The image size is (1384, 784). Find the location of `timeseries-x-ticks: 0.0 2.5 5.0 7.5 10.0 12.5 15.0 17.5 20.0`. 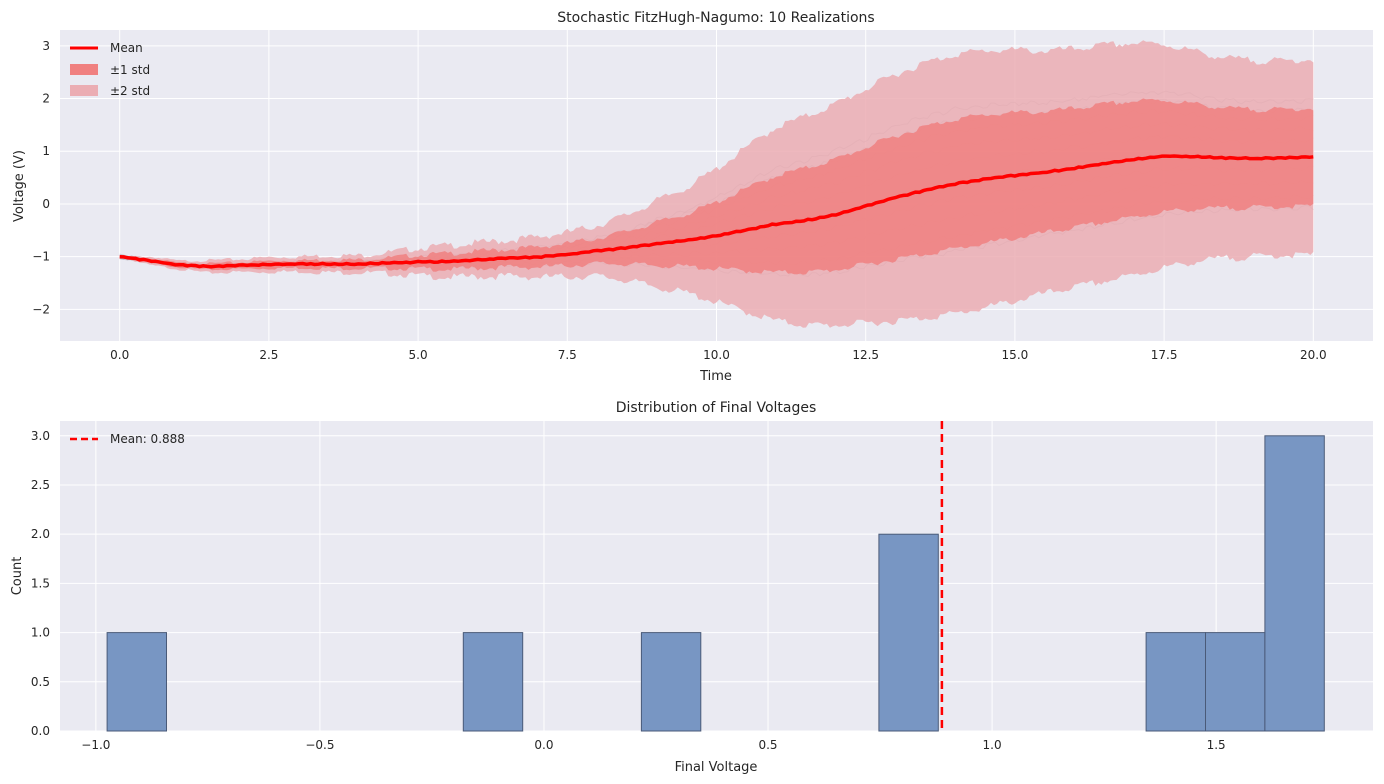

timeseries-x-ticks: 0.0 2.5 5.0 7.5 10.0 12.5 15.0 17.5 20.0 is located at coordinates (718, 355).